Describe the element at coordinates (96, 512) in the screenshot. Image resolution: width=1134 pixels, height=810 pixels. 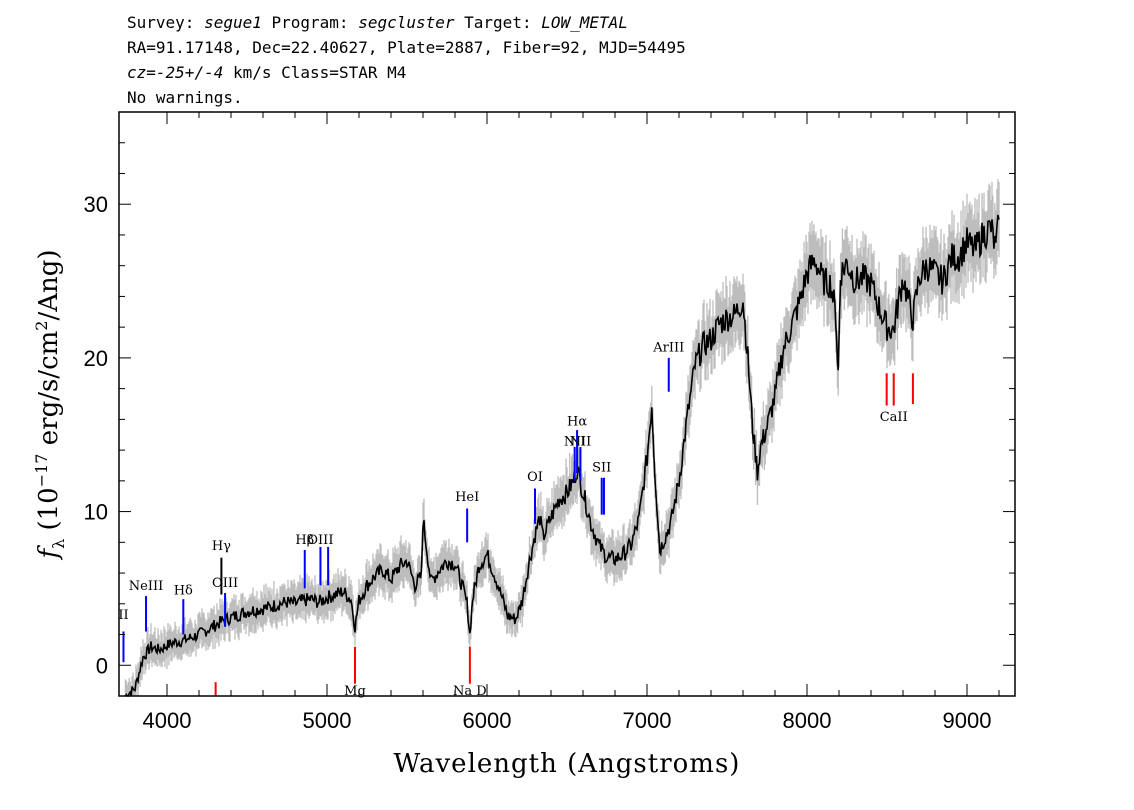
I see `y-tick-label: 10` at that location.